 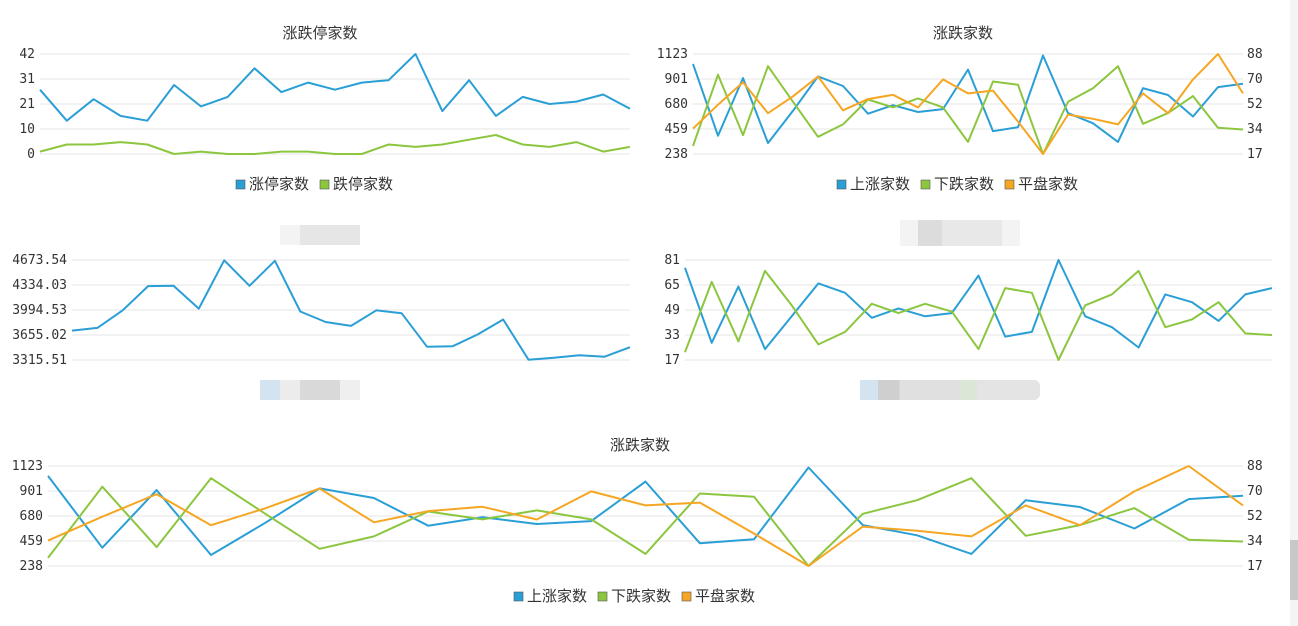 What do you see at coordinates (363, 184) in the screenshot?
I see `legend-item-label: 跌停家数` at bounding box center [363, 184].